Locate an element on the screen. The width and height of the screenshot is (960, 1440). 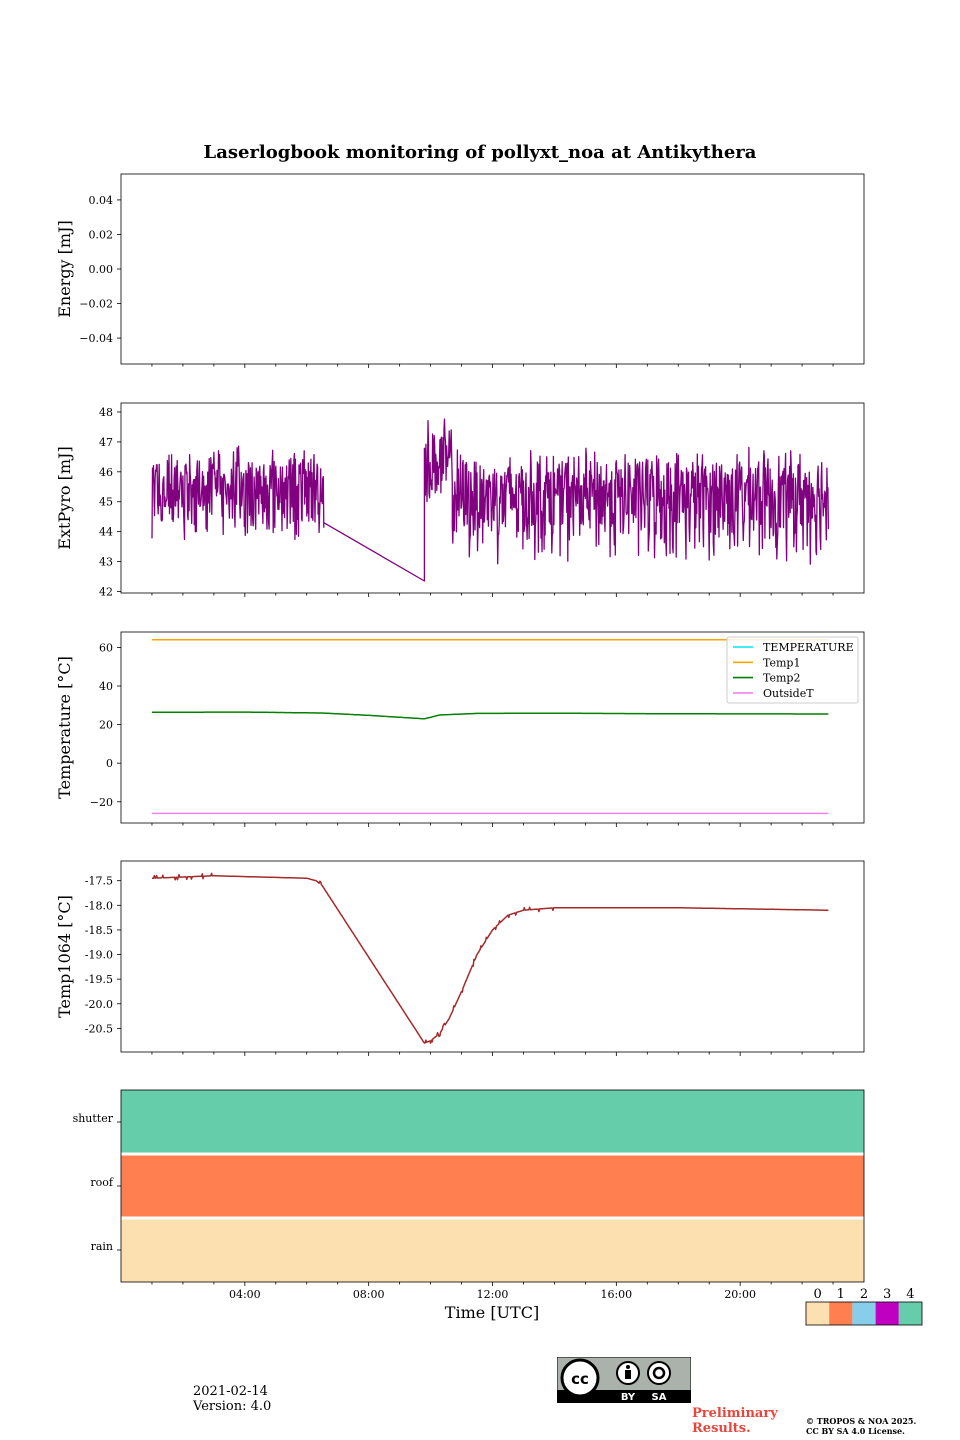
colorbar-label-3: 3 is located at coordinates (887, 1294).